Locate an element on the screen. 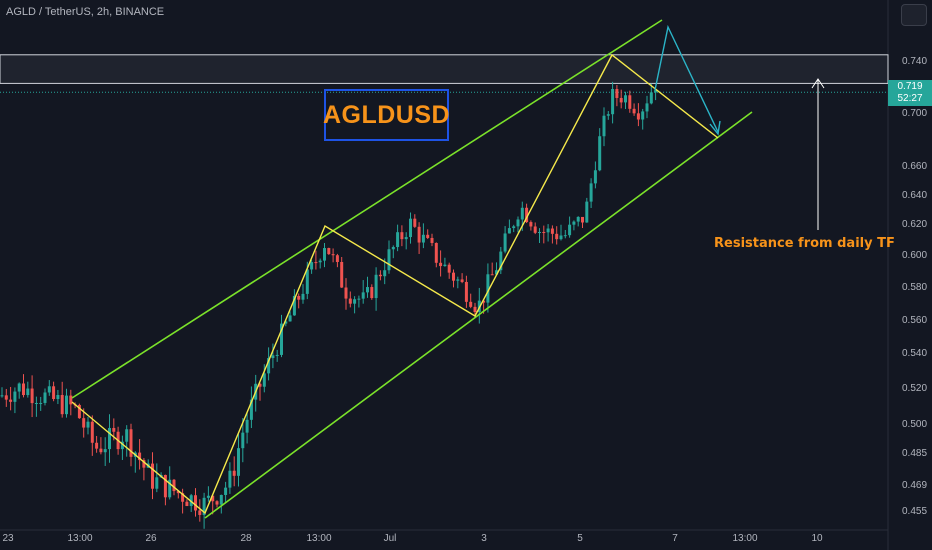 The image size is (932, 550). y-tick-label: 0.620 is located at coordinates (914, 224).